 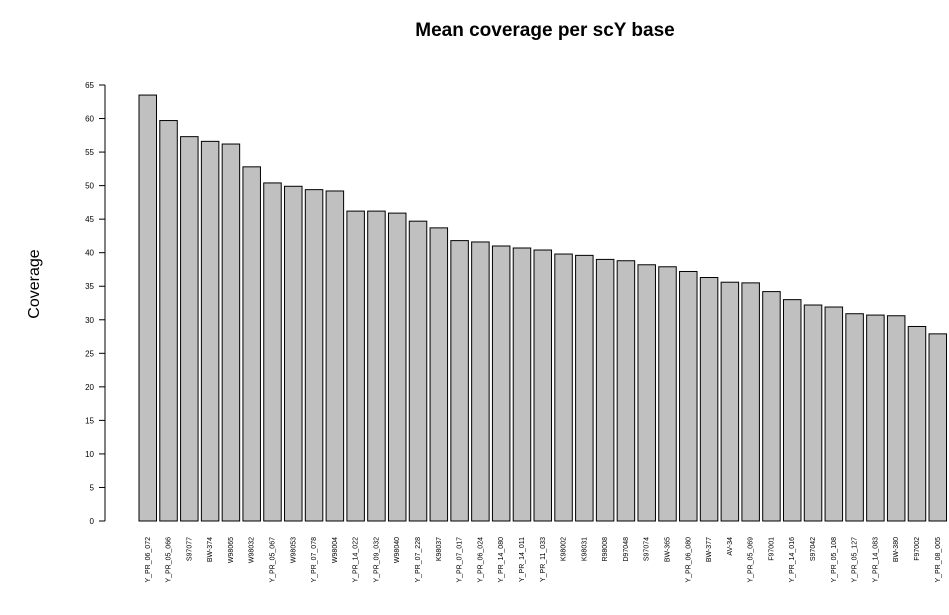 What do you see at coordinates (89, 85) in the screenshot?
I see `y-tick-label: 65` at bounding box center [89, 85].